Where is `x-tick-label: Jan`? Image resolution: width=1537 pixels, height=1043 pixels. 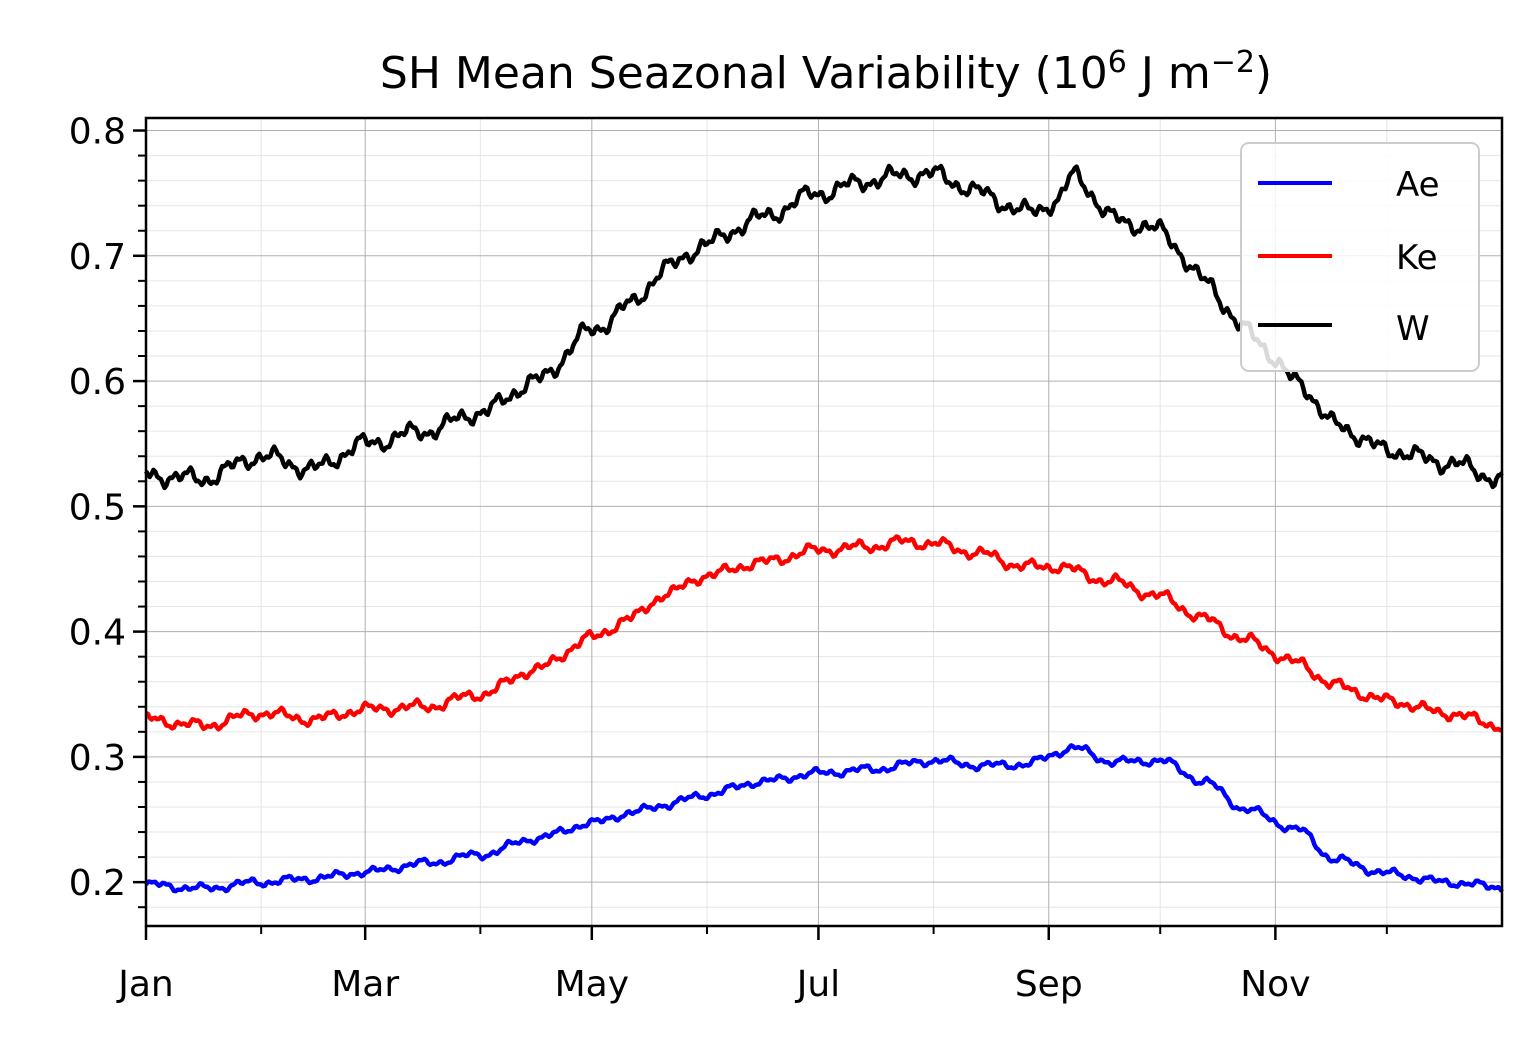
x-tick-label: Jan is located at coordinates (145, 984).